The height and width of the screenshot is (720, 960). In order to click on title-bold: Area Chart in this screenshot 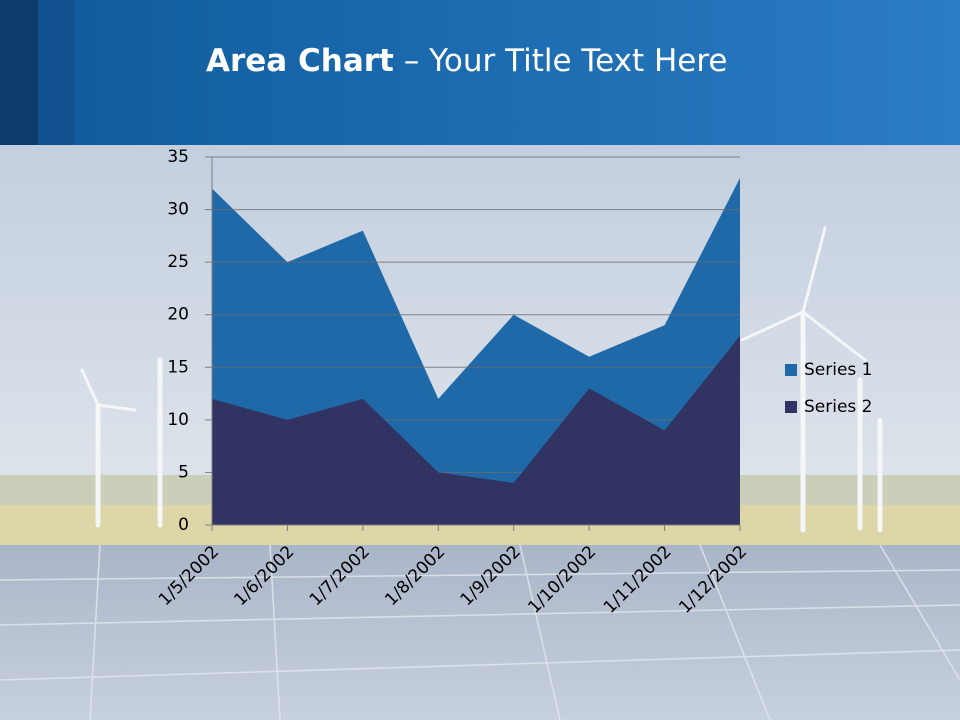, I will do `click(300, 61)`.